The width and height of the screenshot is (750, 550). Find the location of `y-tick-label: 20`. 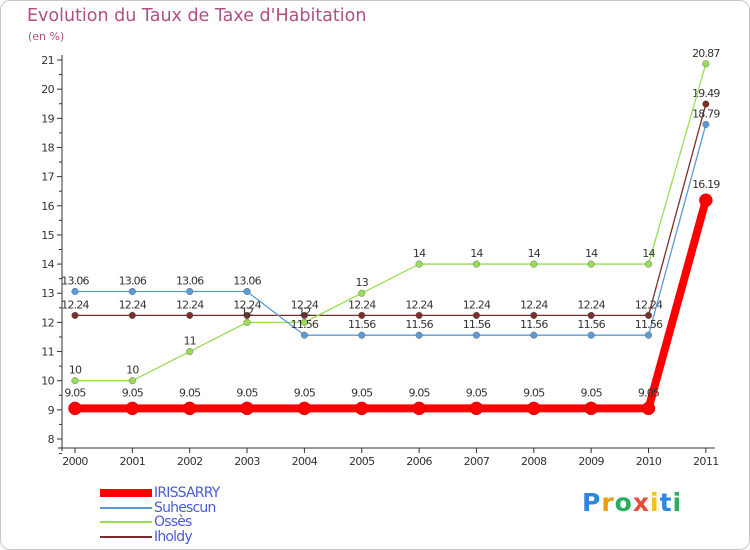

y-tick-label: 20 is located at coordinates (47, 89).